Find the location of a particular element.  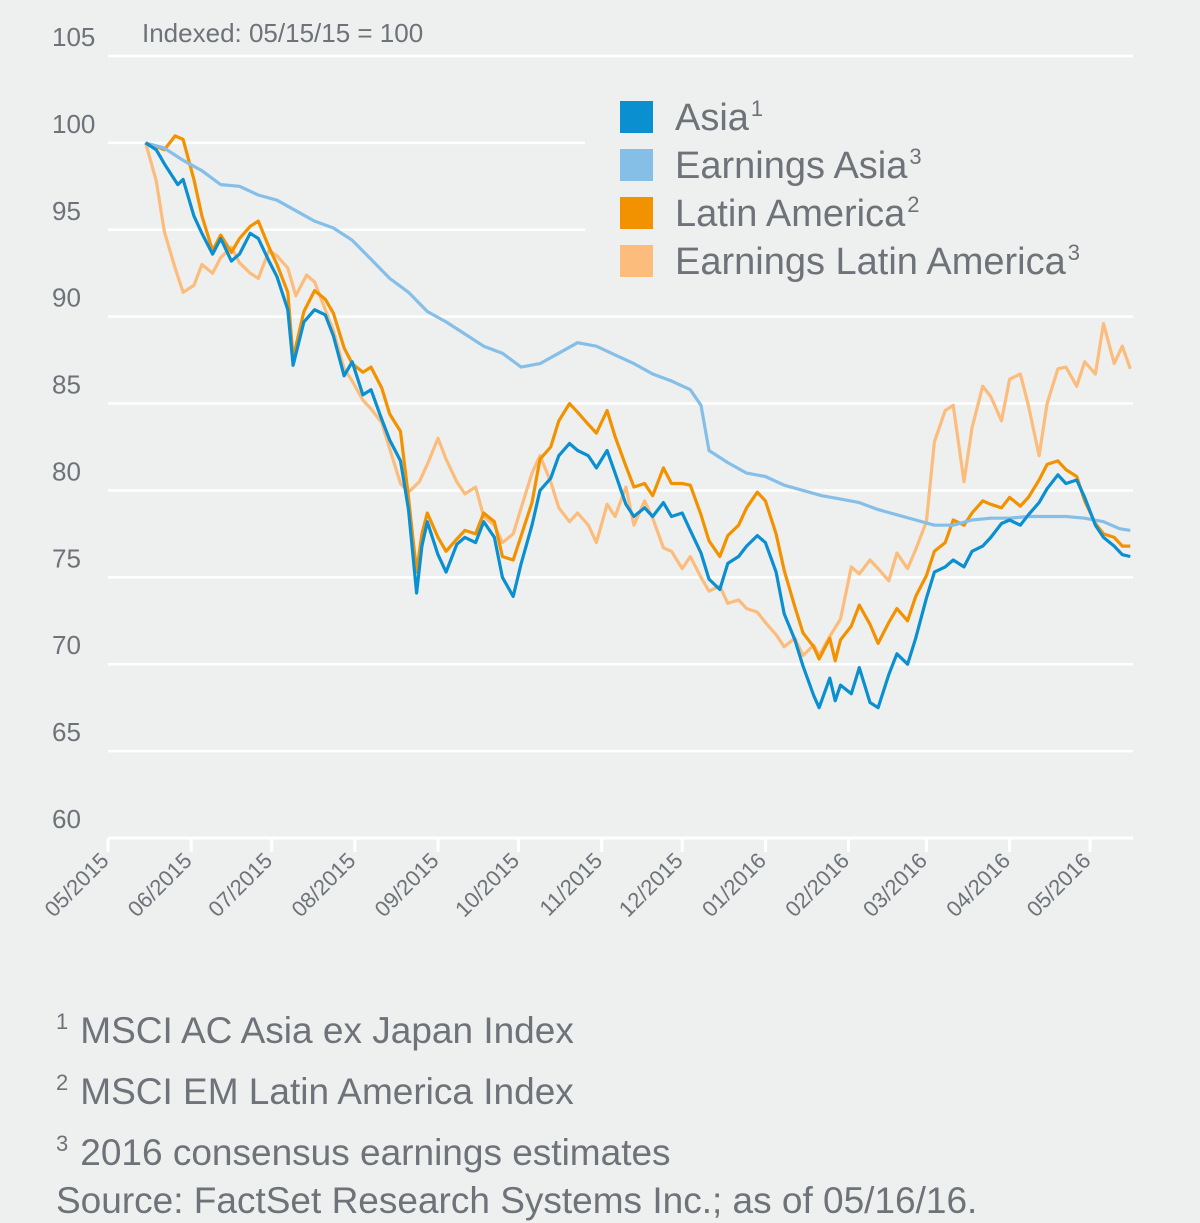

y-tick-label: 95 is located at coordinates (66, 211).